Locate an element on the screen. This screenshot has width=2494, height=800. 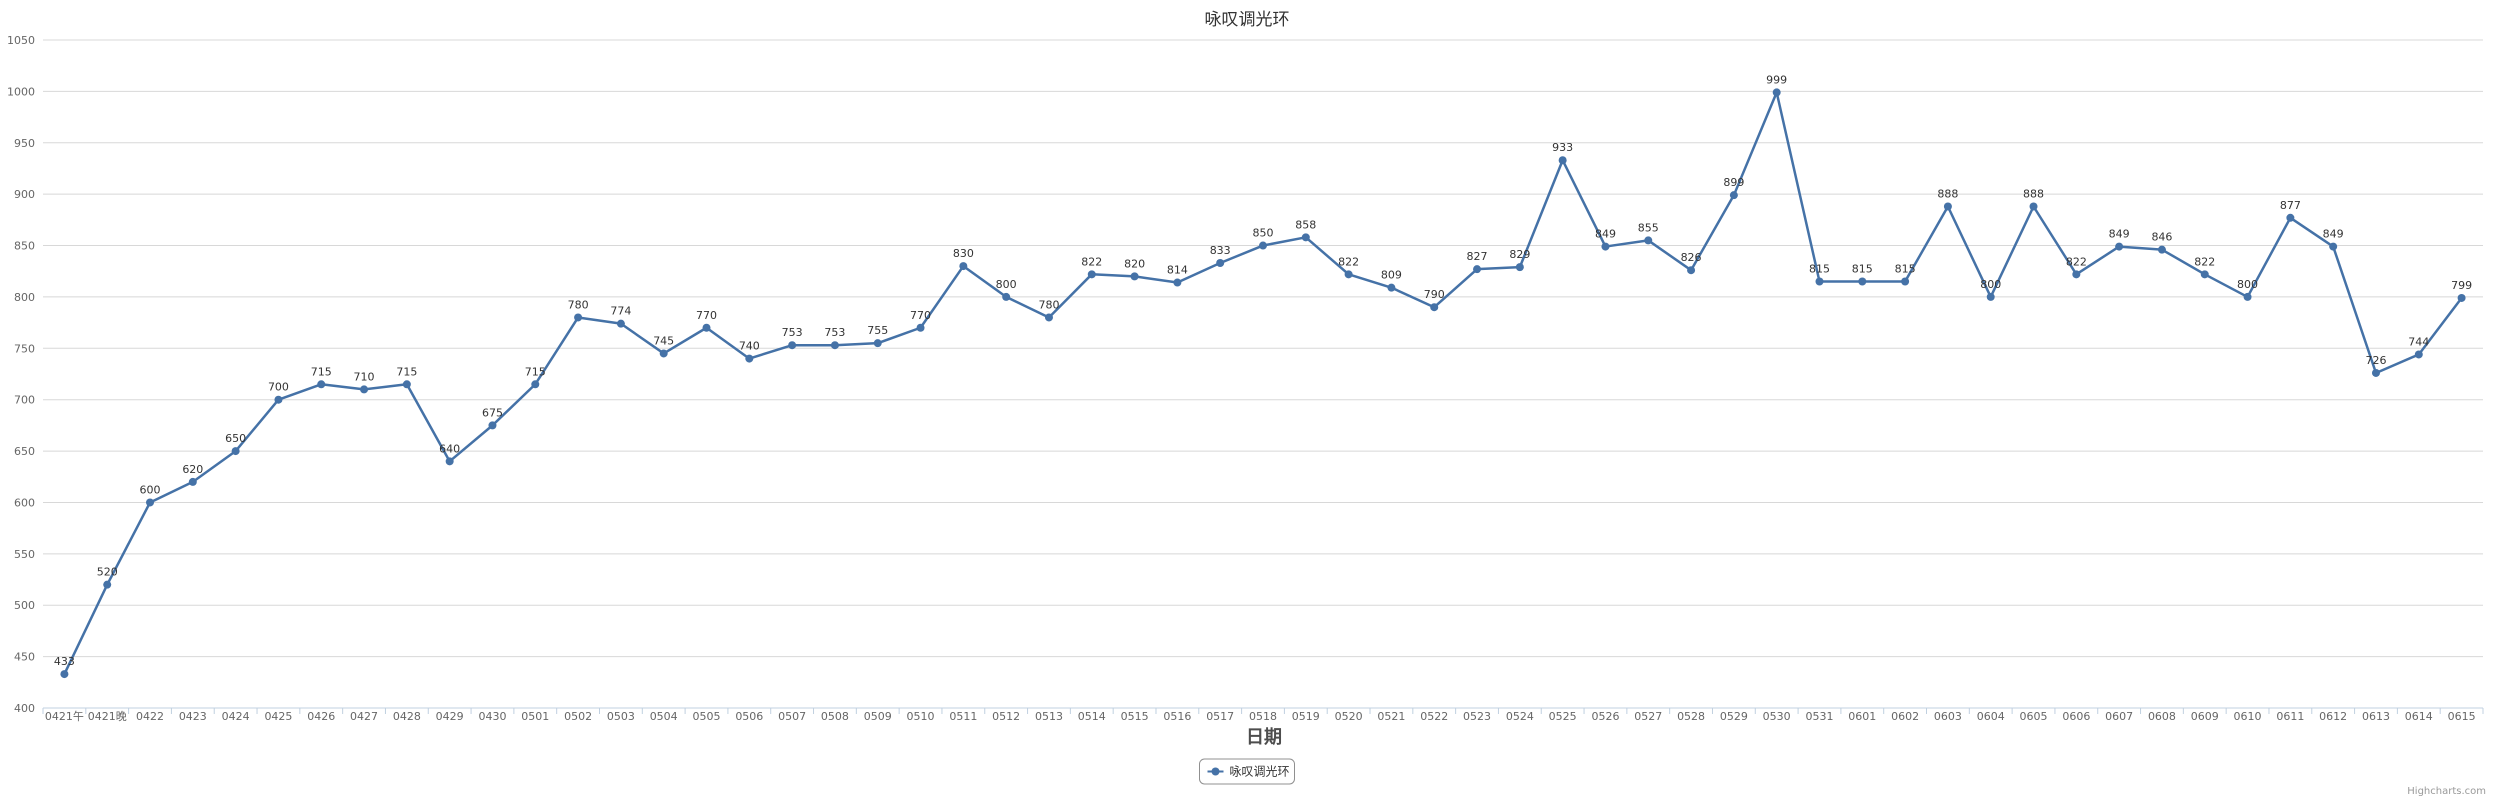
y-tick-label: 850 is located at coordinates (24, 246).